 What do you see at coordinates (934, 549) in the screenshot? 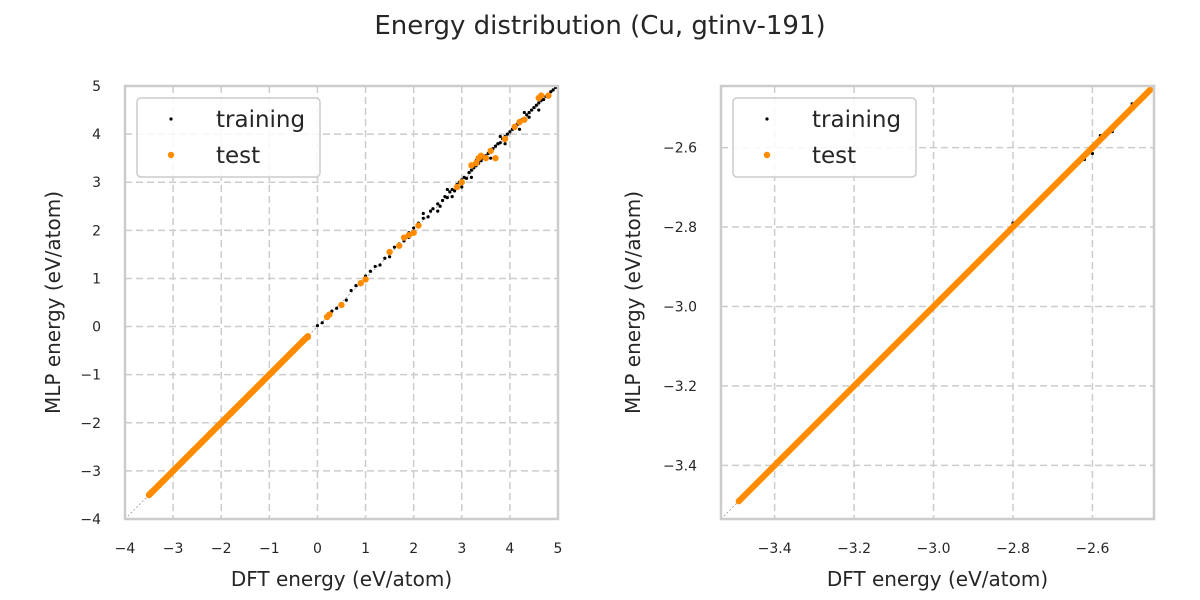
I see `x-tick-label: −3.0` at bounding box center [934, 549].